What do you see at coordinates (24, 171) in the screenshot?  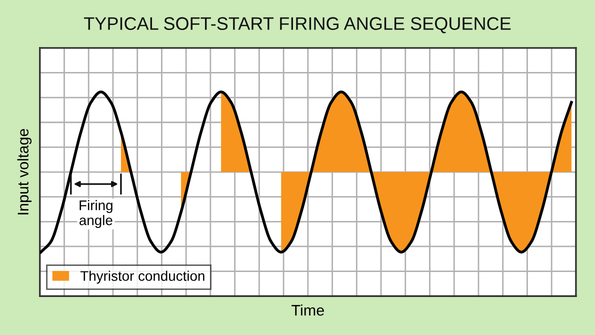 I see `y-axis-title: Input voltage` at bounding box center [24, 171].